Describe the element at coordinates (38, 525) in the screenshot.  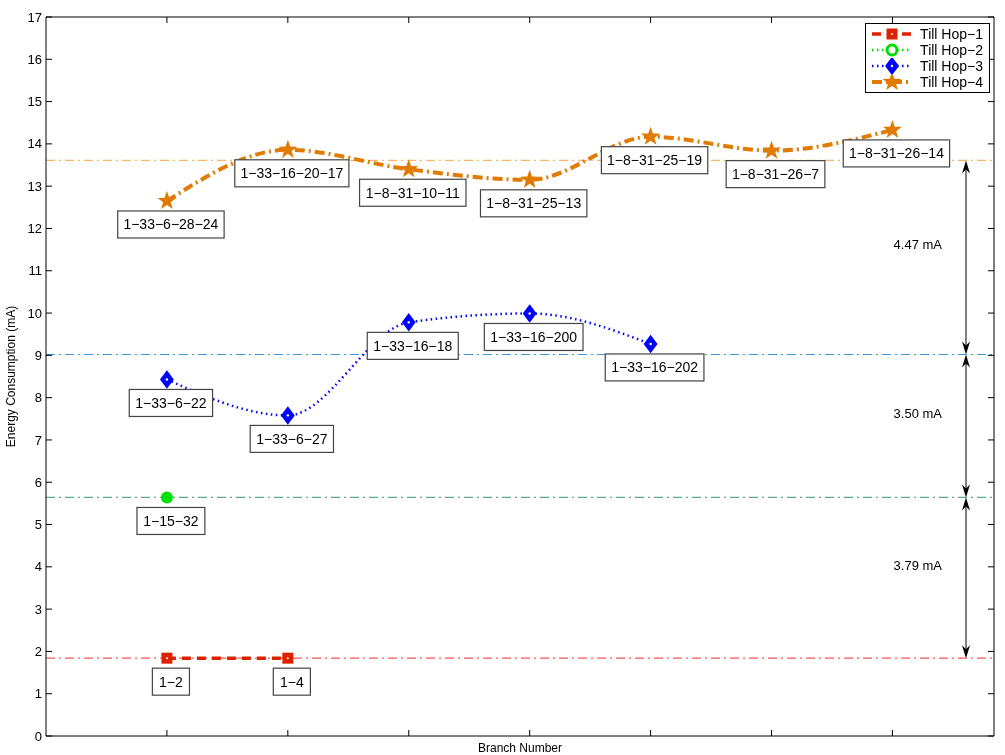
I see `y-tick-label: 5` at that location.